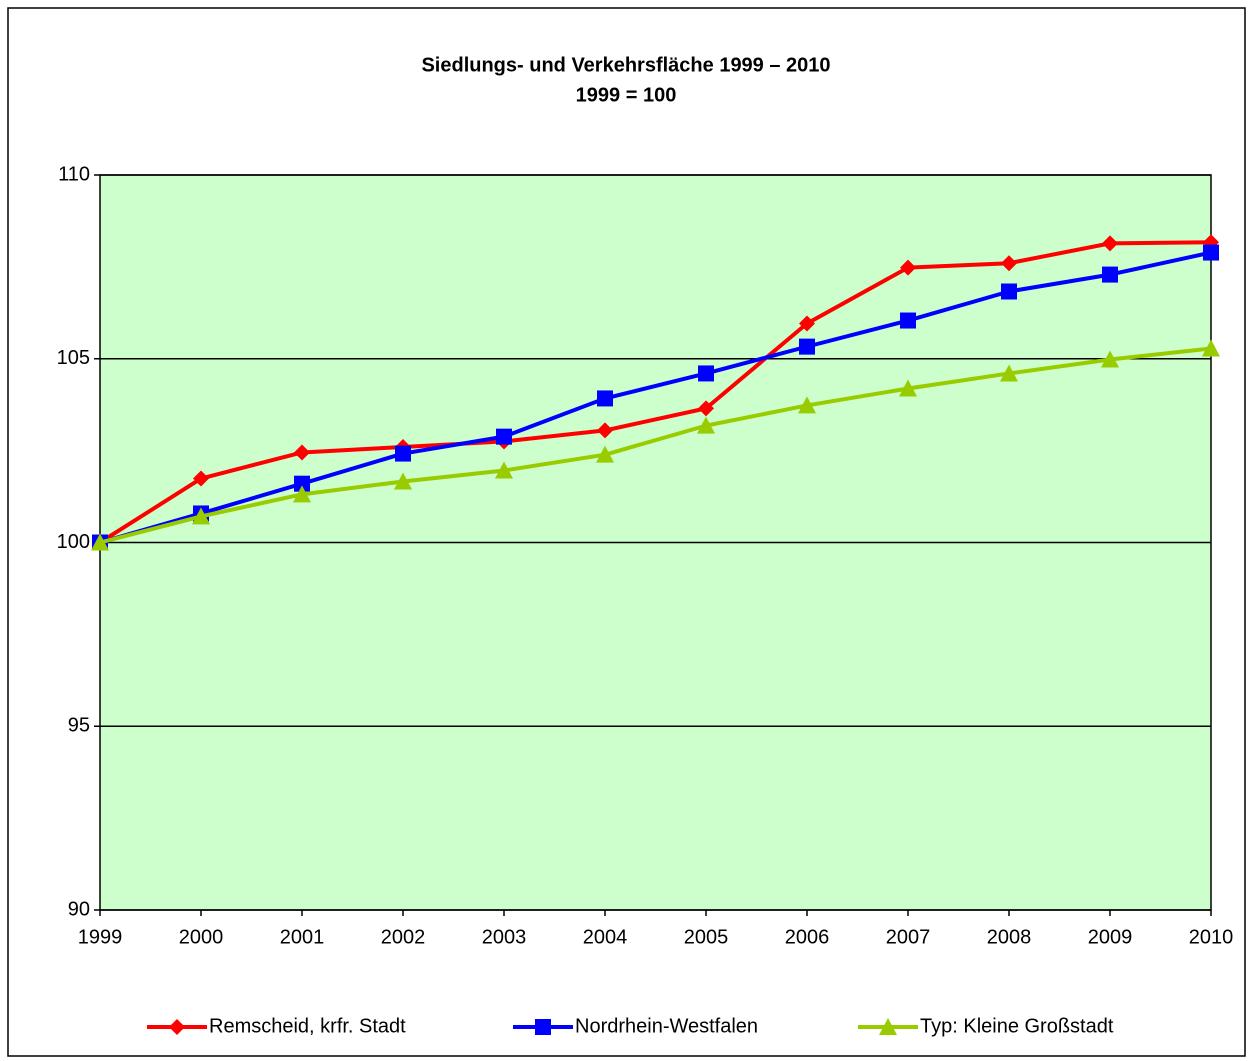 The image size is (1253, 1061). What do you see at coordinates (307, 1026) in the screenshot?
I see `legend-label: Remscheid, krfr. Stadt` at bounding box center [307, 1026].